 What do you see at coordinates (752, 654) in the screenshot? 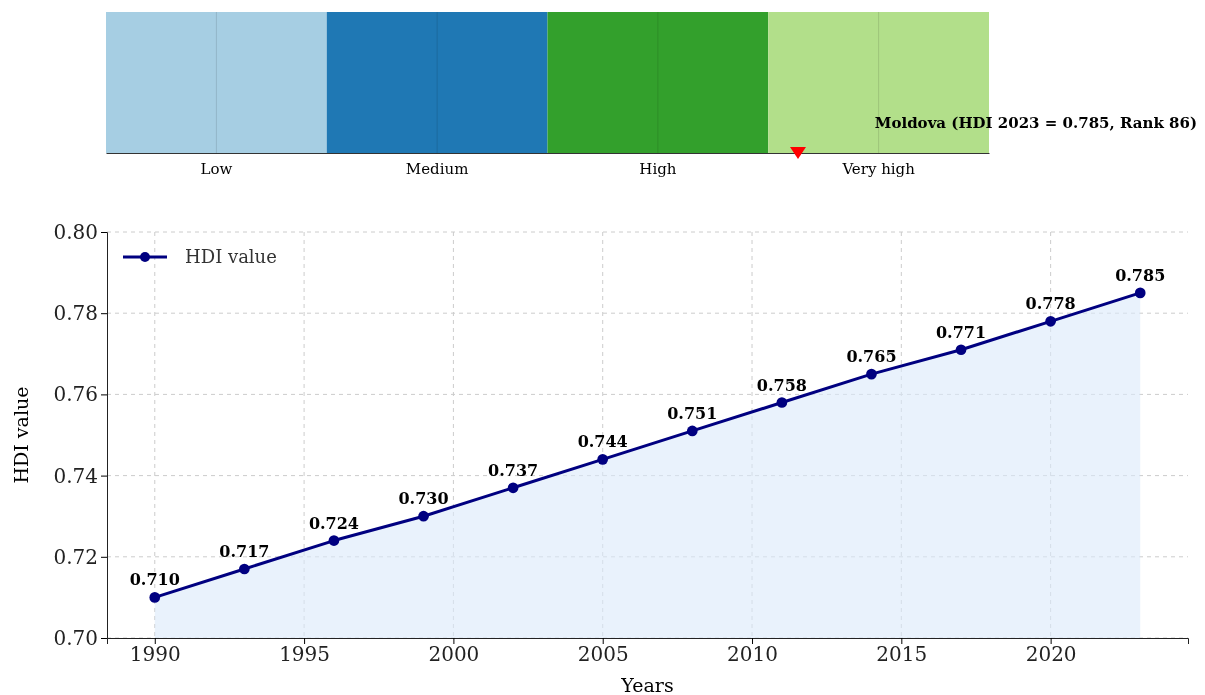
I see `x-tick-label: 2010` at bounding box center [752, 654].